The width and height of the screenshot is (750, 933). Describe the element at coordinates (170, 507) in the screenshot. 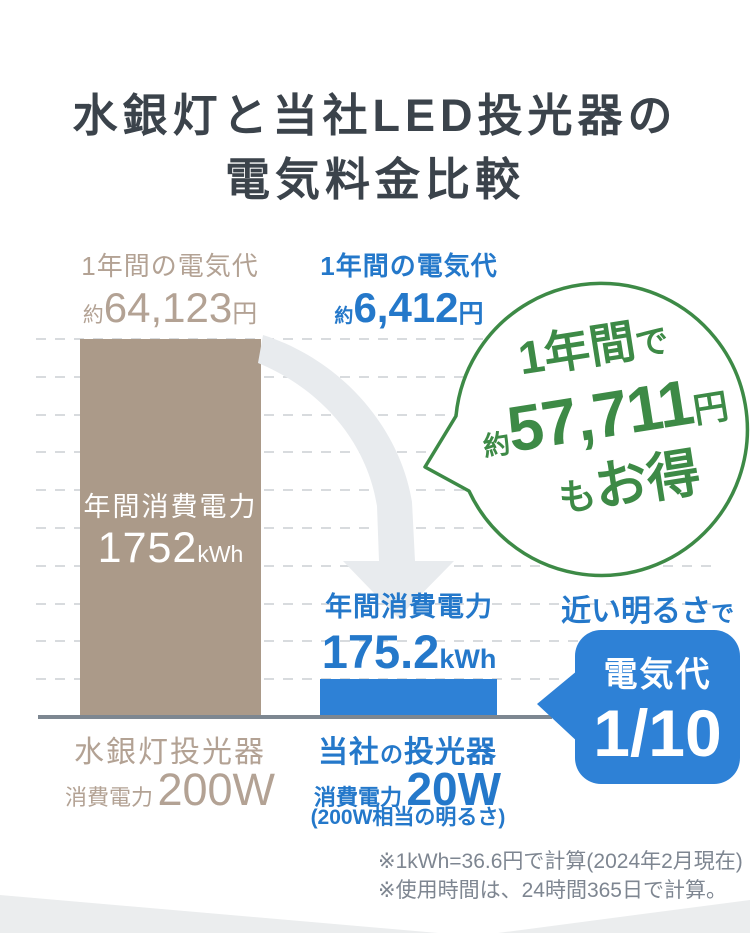

I see `mercury-consumption-label: 年間消費電力` at that location.